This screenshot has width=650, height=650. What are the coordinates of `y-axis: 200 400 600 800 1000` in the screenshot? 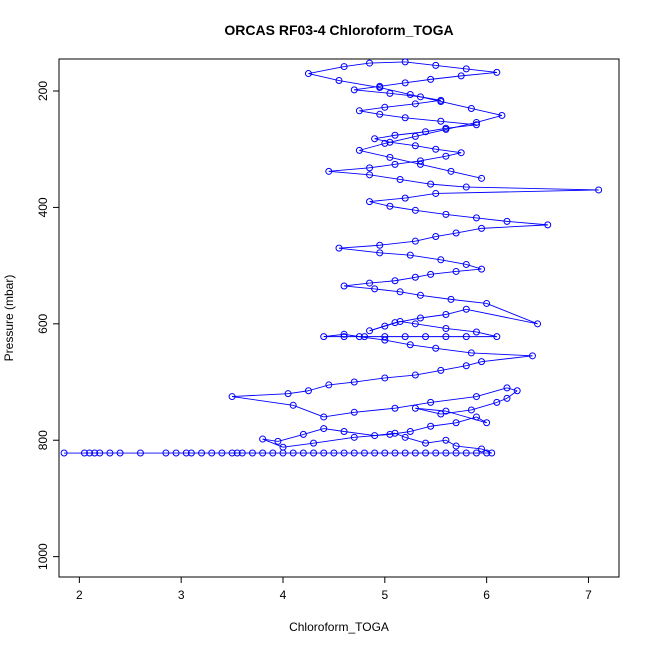 It's located at (47, 325).